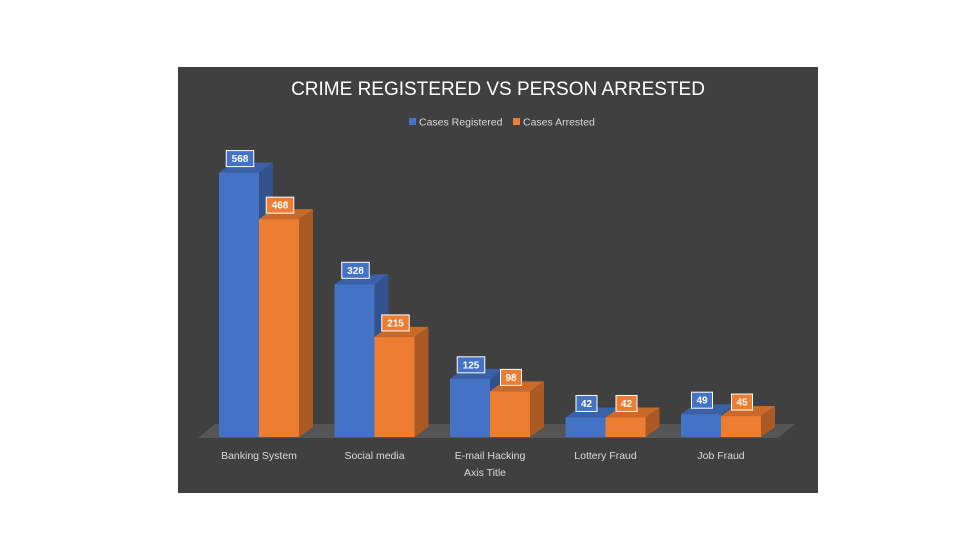  Describe the element at coordinates (461, 123) in the screenshot. I see `legend-label-cases-registered: Cases Registered` at that location.